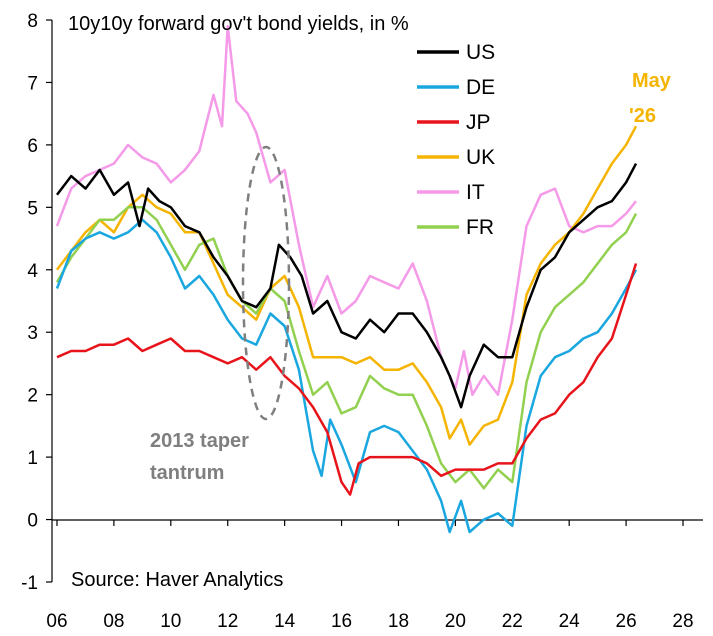 The image size is (713, 636). Describe the element at coordinates (32, 146) in the screenshot. I see `y-tick-label: 6` at that location.